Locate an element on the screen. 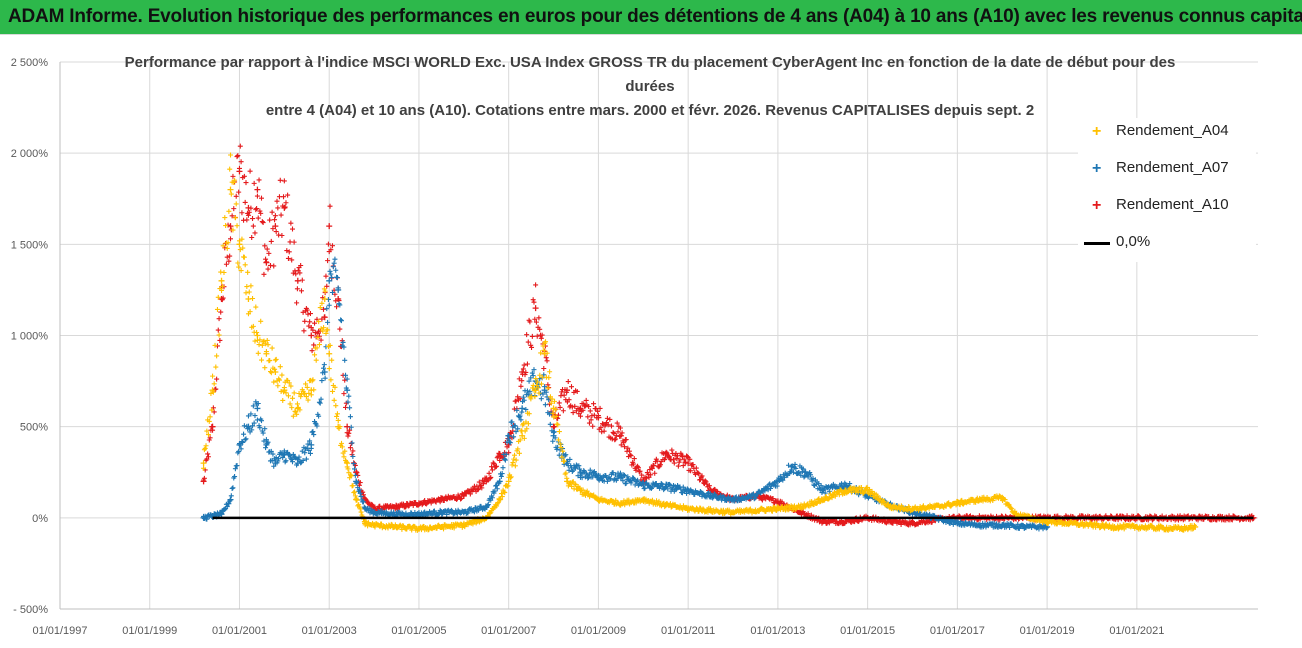 This screenshot has height=648, width=1302. y-tick-label: 0% is located at coordinates (40, 519).